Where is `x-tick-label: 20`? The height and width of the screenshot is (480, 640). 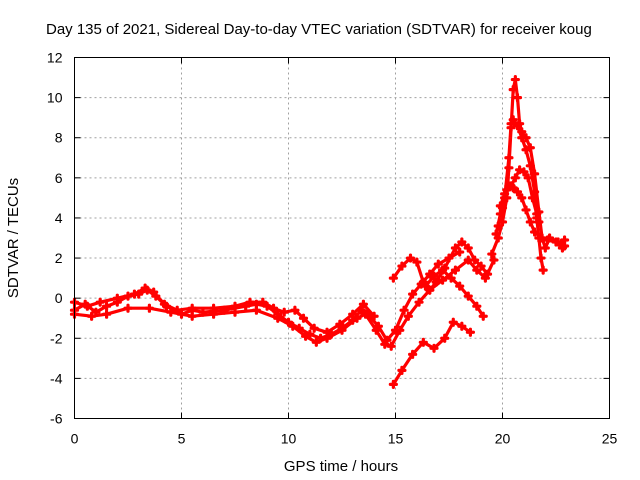 x-tick-label: 20 is located at coordinates (503, 439).